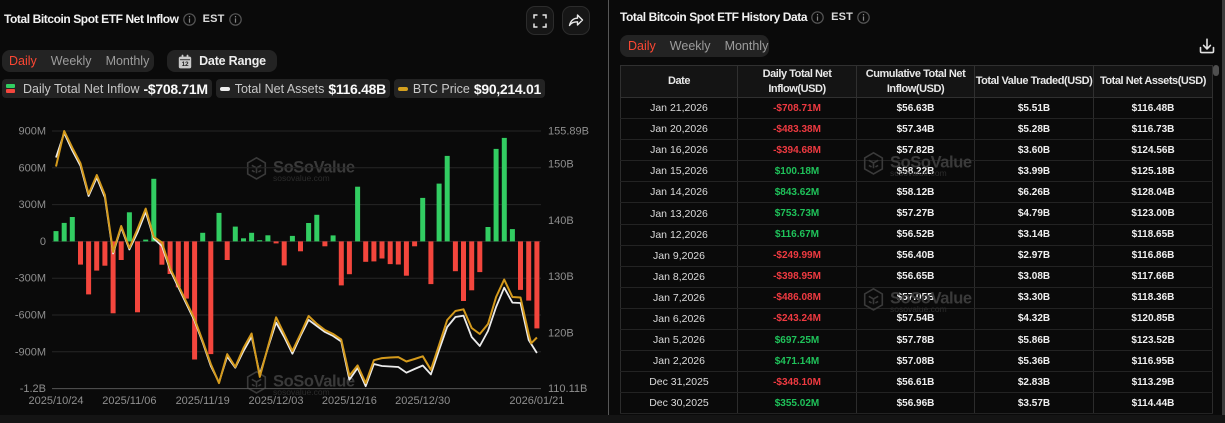 The image size is (1225, 423). What do you see at coordinates (561, 165) in the screenshot?
I see `svg-text: 150B` at bounding box center [561, 165].